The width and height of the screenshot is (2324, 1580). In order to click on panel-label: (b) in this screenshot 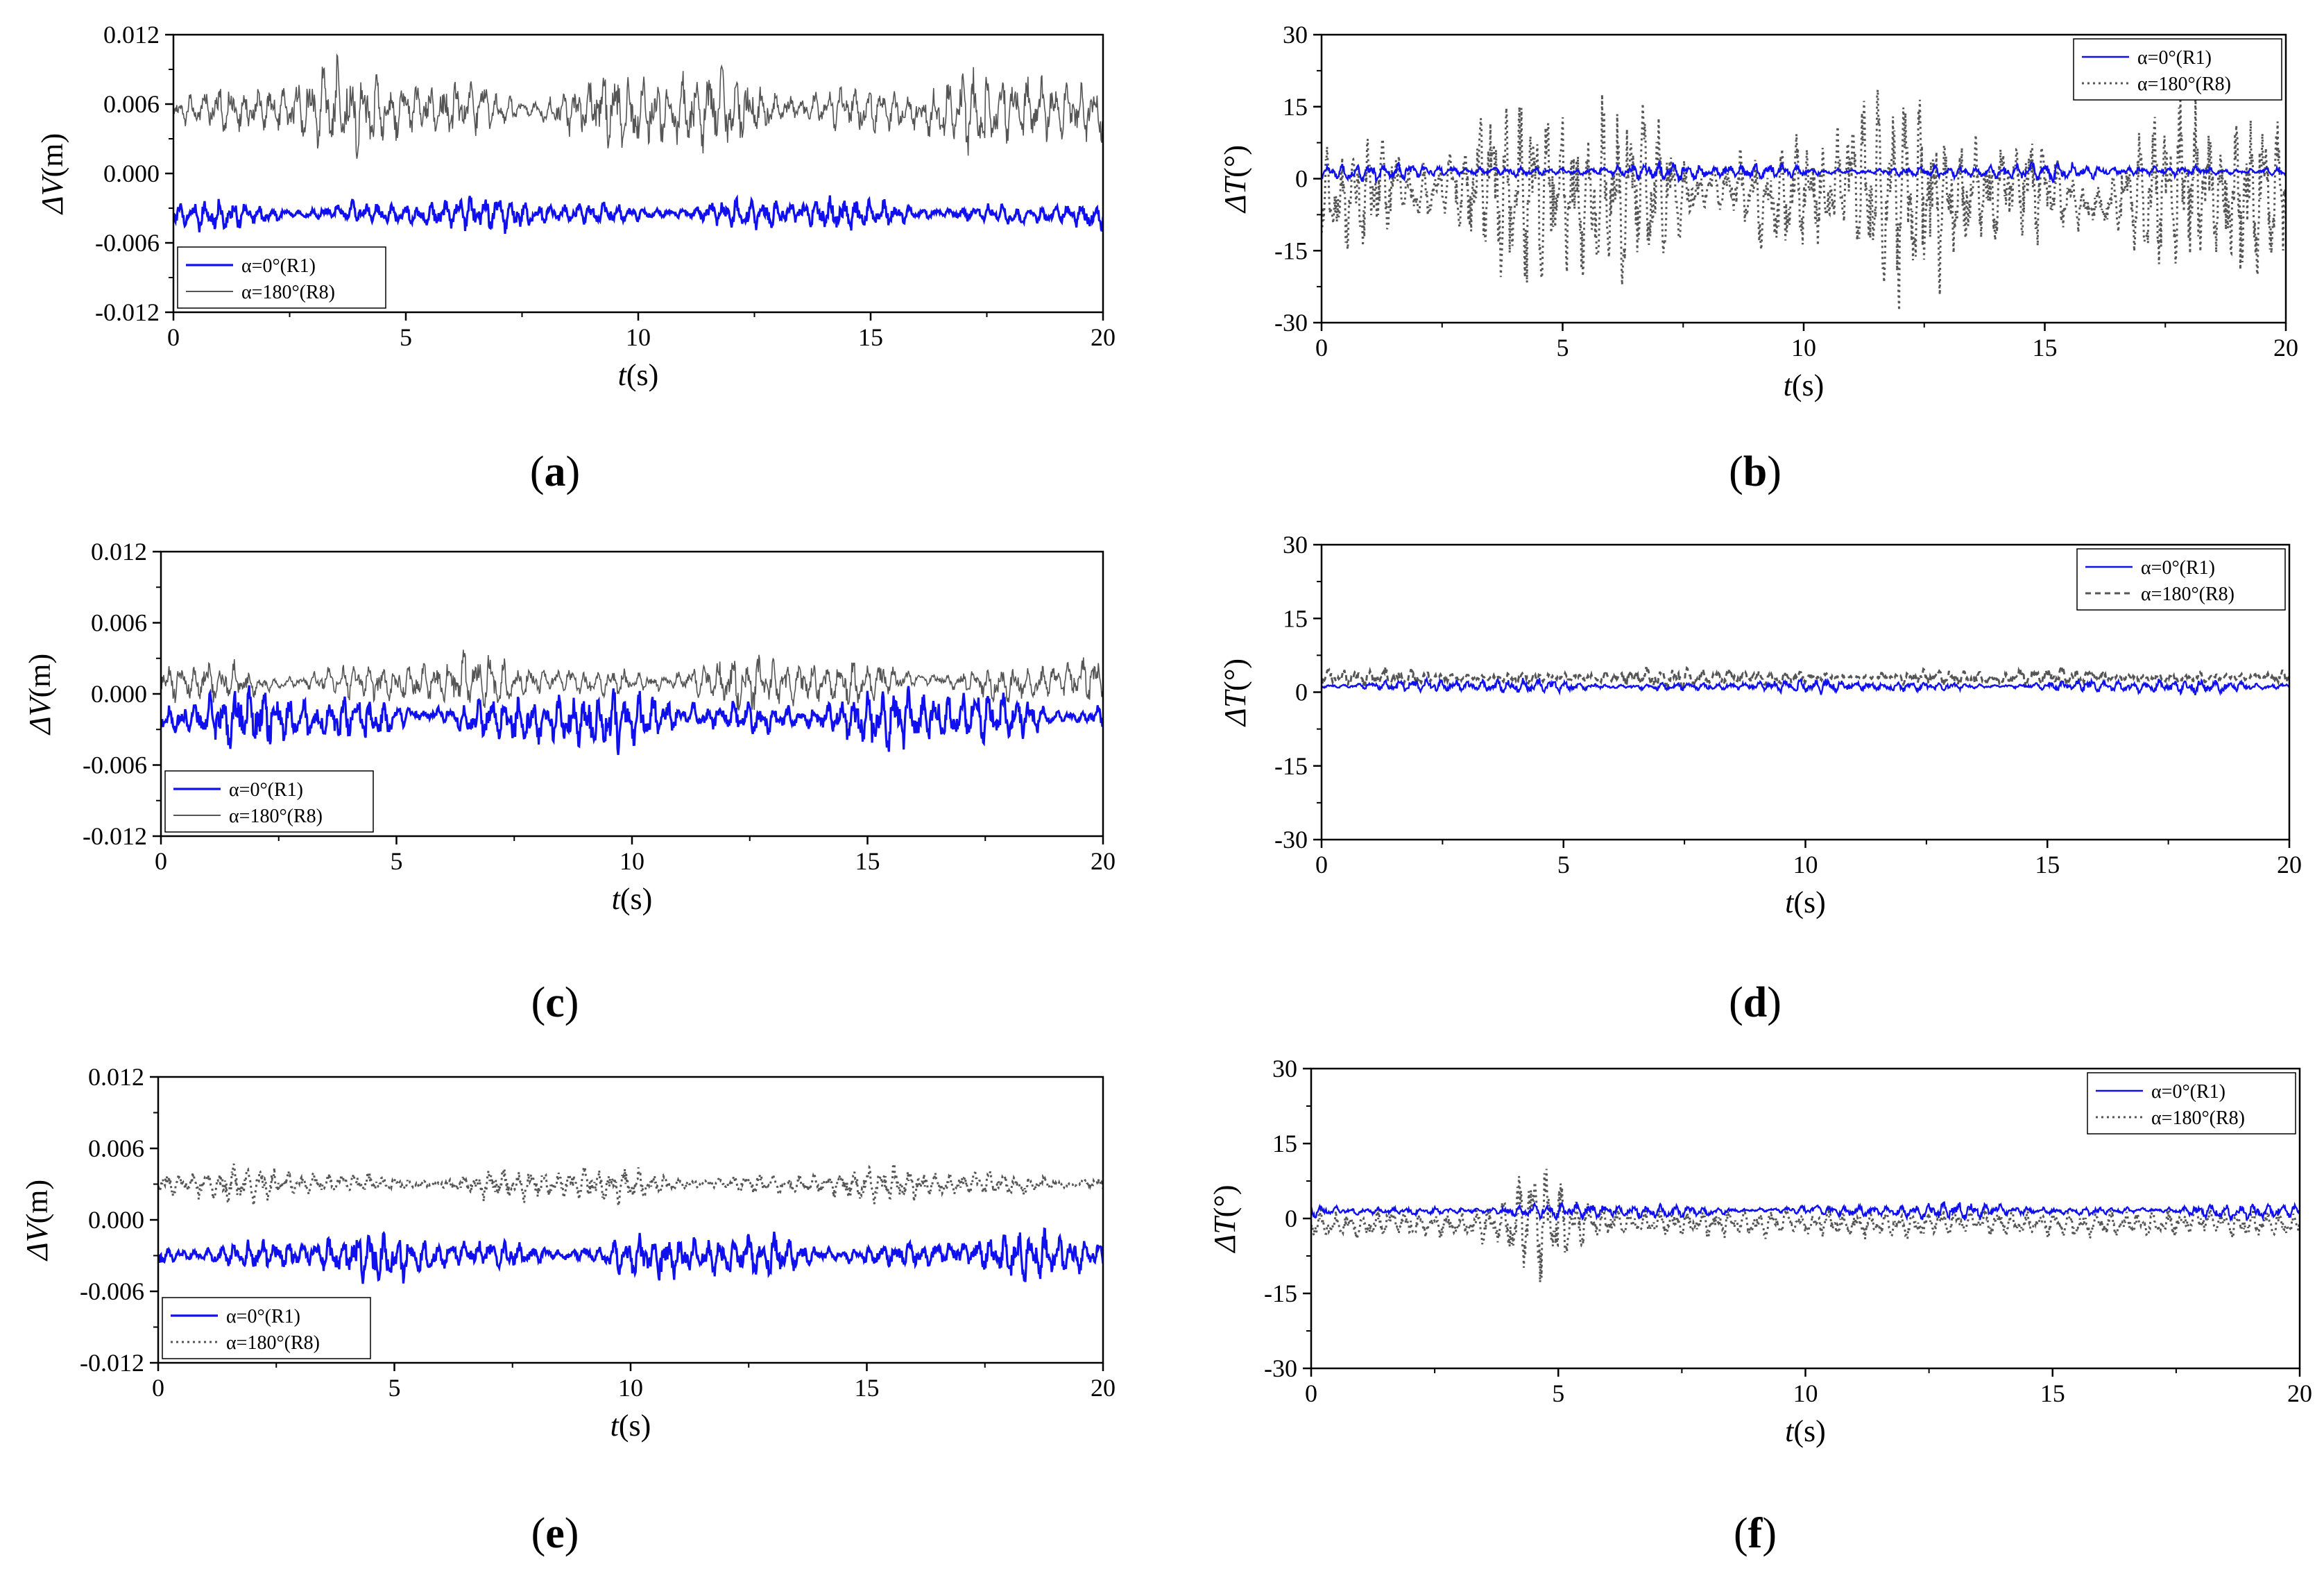, I will do `click(1755, 471)`.